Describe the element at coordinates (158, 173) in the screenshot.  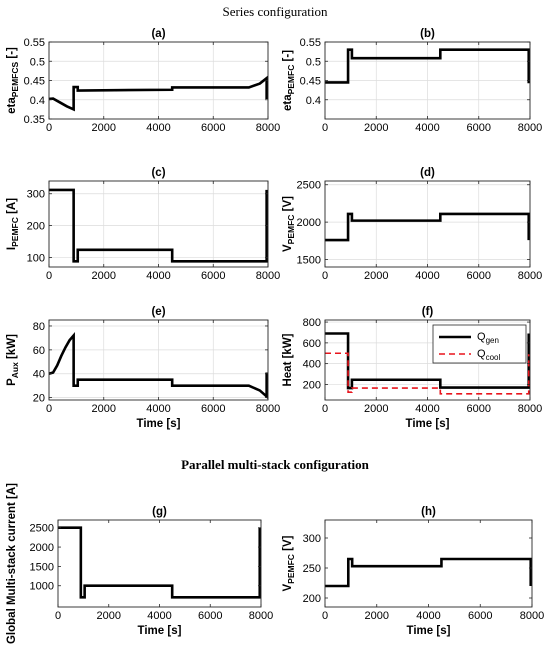
I see `panel-title-c: (c)` at that location.